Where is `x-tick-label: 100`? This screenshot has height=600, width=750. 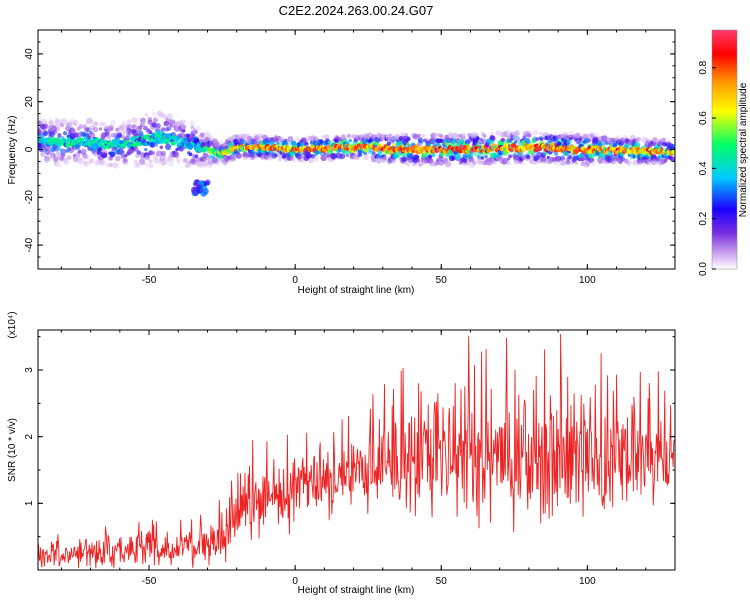 x-tick-label: 100 is located at coordinates (587, 280).